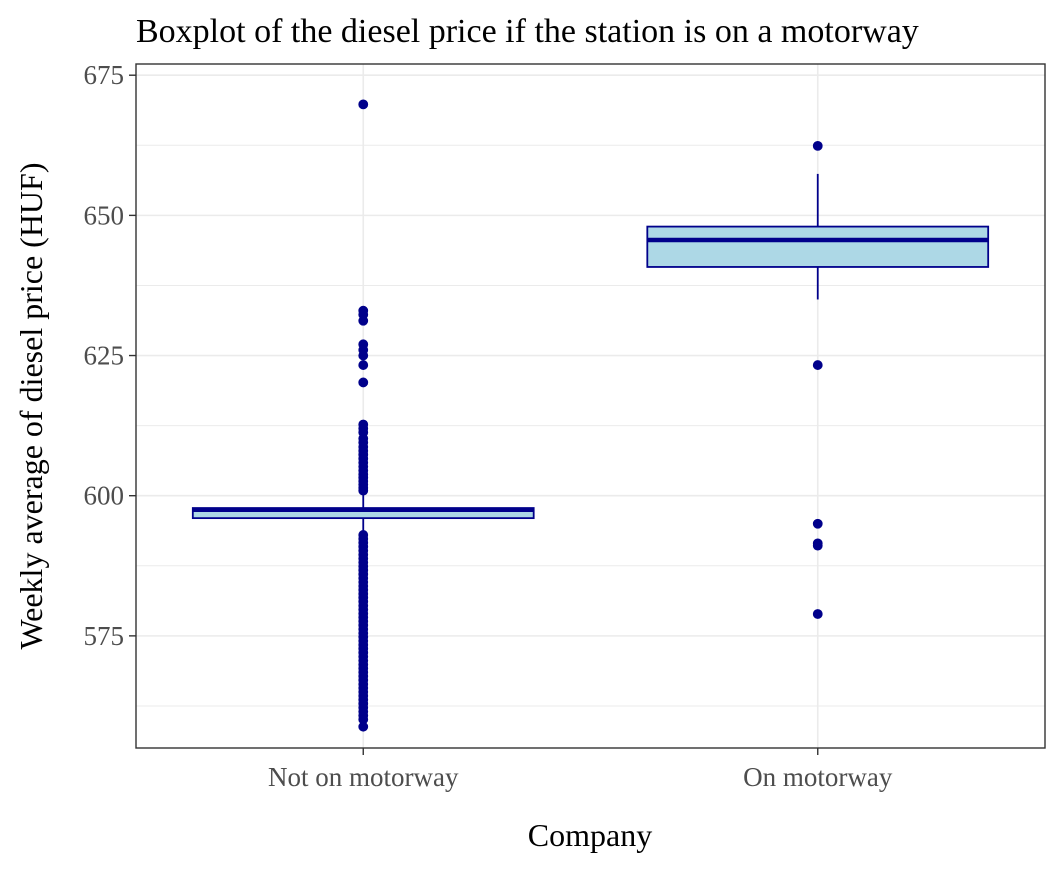 This screenshot has height=873, width=1060. Describe the element at coordinates (363, 777) in the screenshot. I see `x-tick-label: Not on motorway` at that location.